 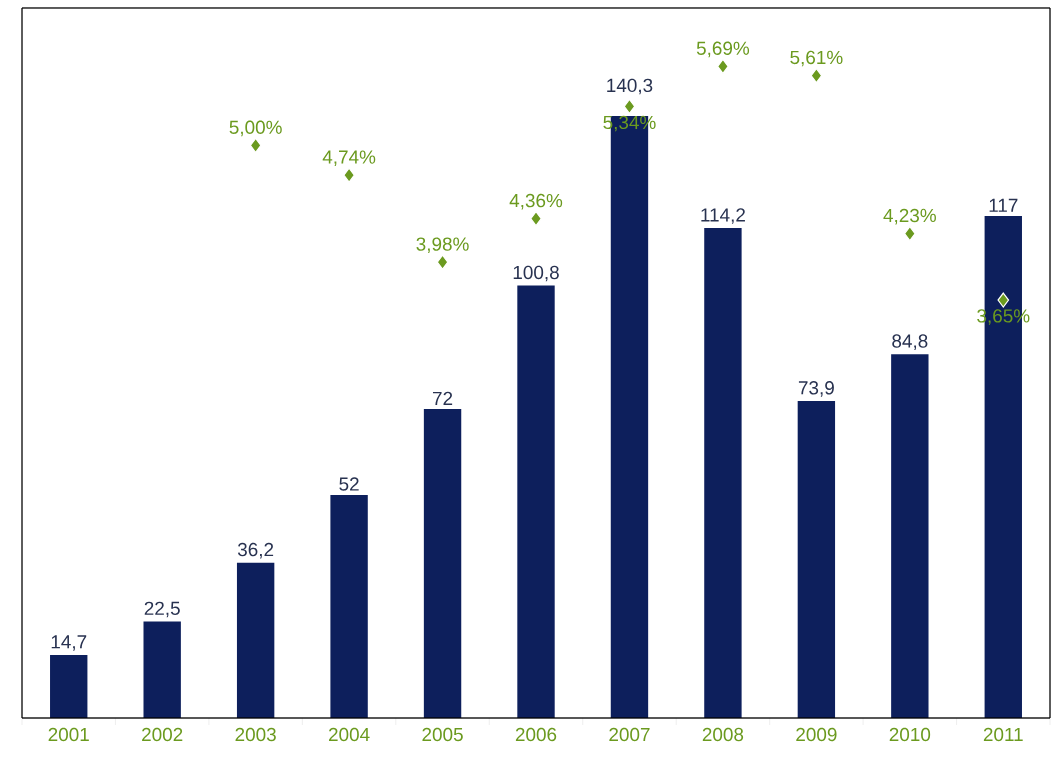 What do you see at coordinates (629, 734) in the screenshot?
I see `x-tick-label: 2007` at bounding box center [629, 734].